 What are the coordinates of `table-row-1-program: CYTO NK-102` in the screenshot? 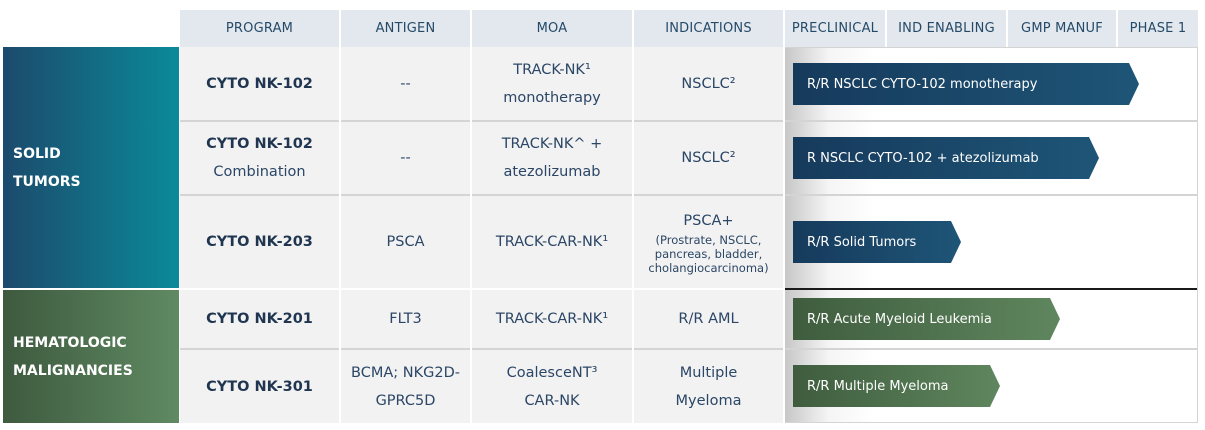 It's located at (259, 83).